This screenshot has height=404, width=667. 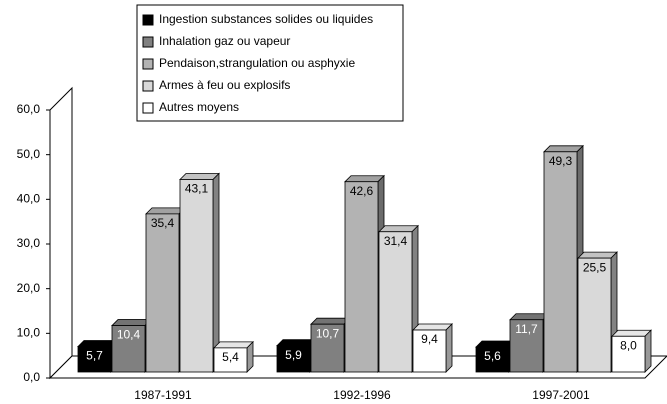 What do you see at coordinates (61, 233) in the screenshot?
I see `left-wall` at bounding box center [61, 233].